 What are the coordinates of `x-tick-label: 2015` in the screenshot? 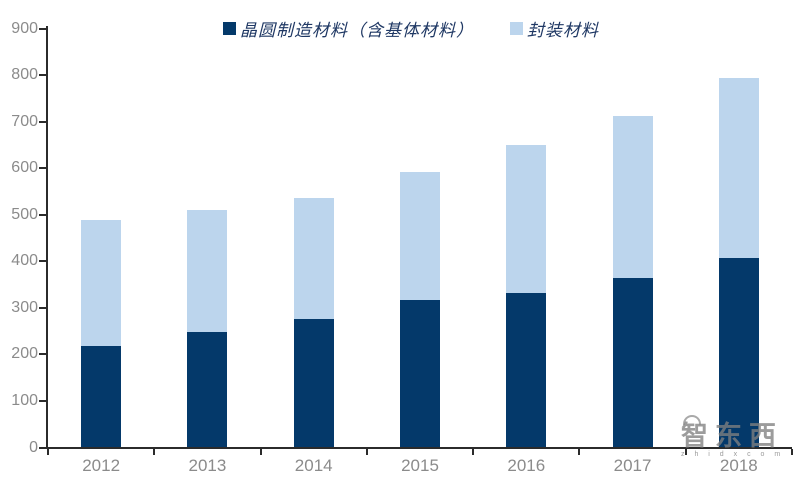 It's located at (420, 465).